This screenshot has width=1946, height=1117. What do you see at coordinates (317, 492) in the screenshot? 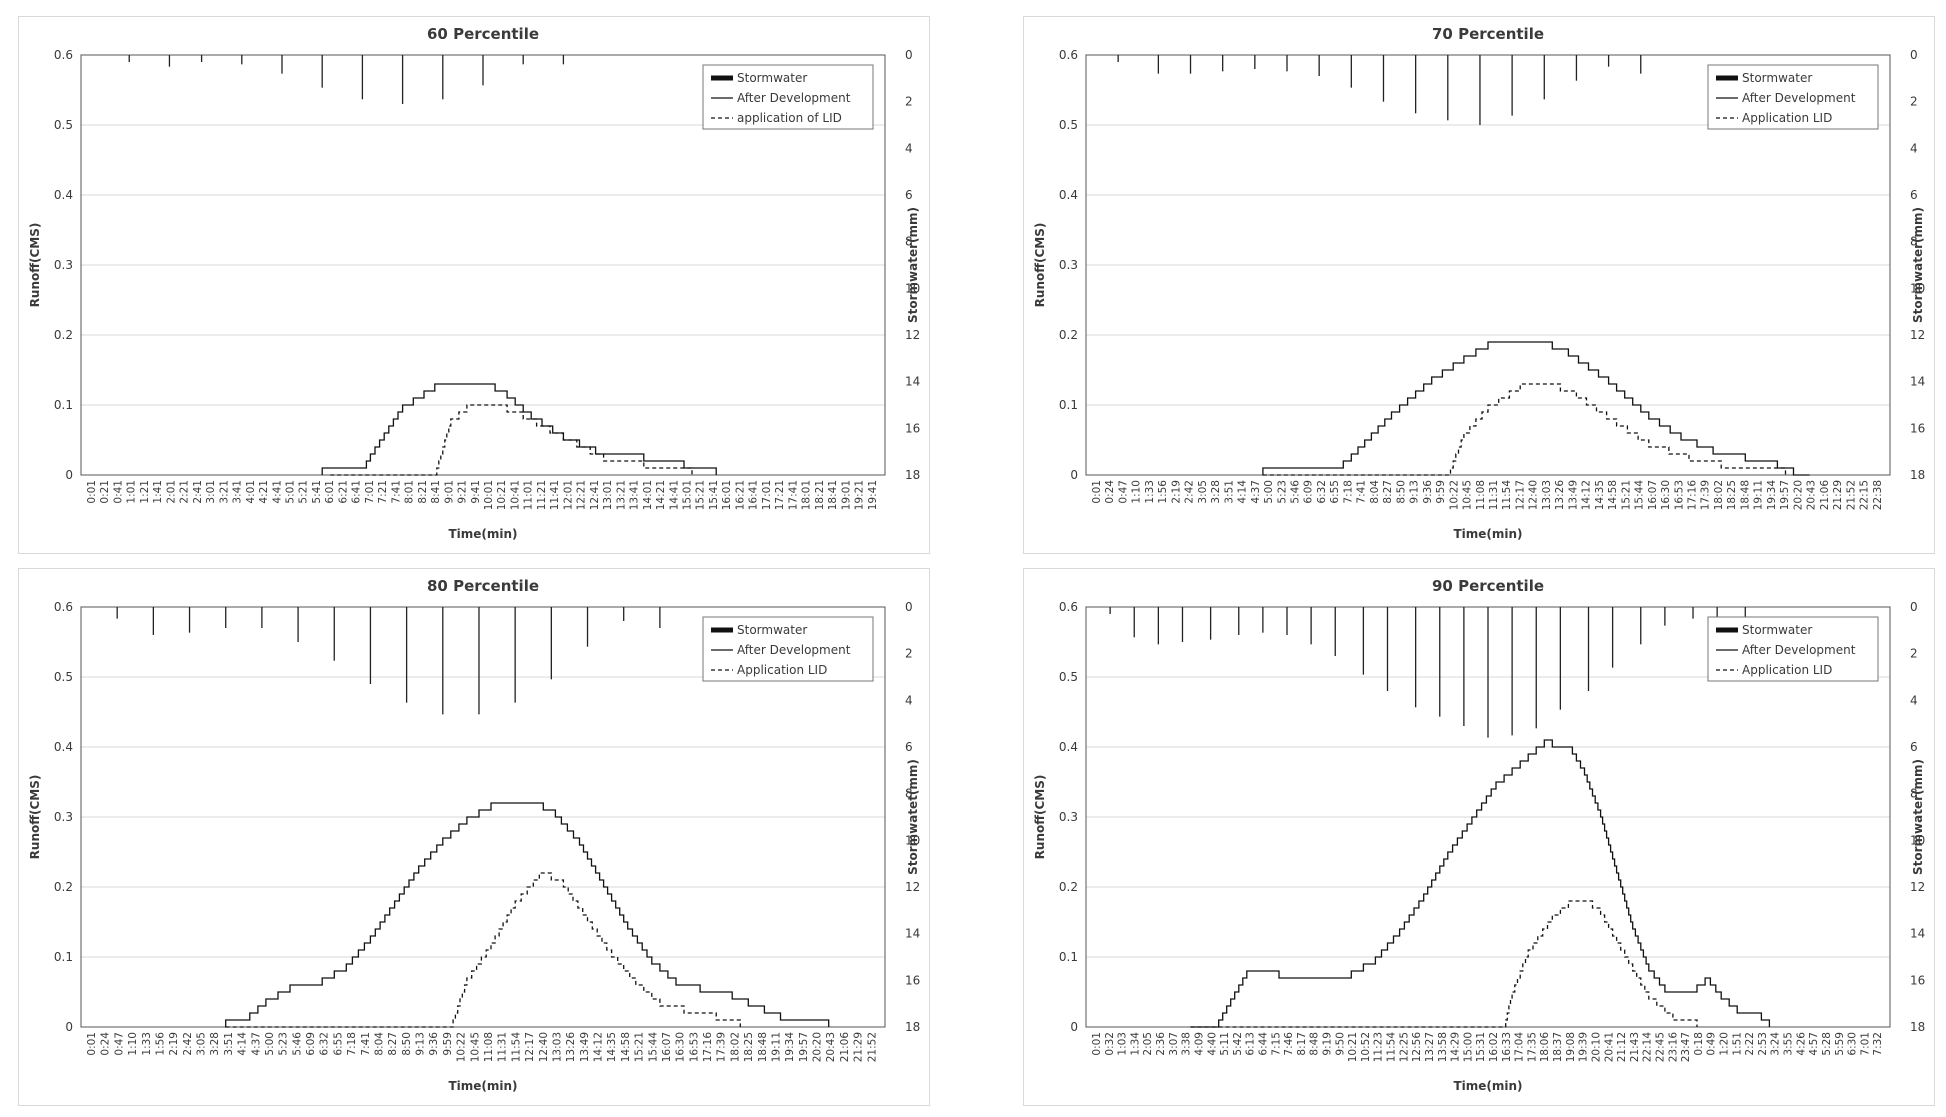
I see `x-tick-label: 5:41` at bounding box center [317, 492].